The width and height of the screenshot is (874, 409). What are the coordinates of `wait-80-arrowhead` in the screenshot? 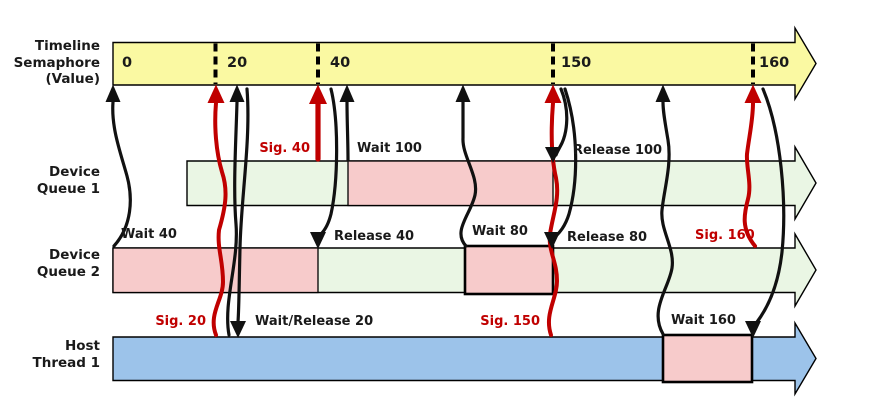 It's located at (463, 93).